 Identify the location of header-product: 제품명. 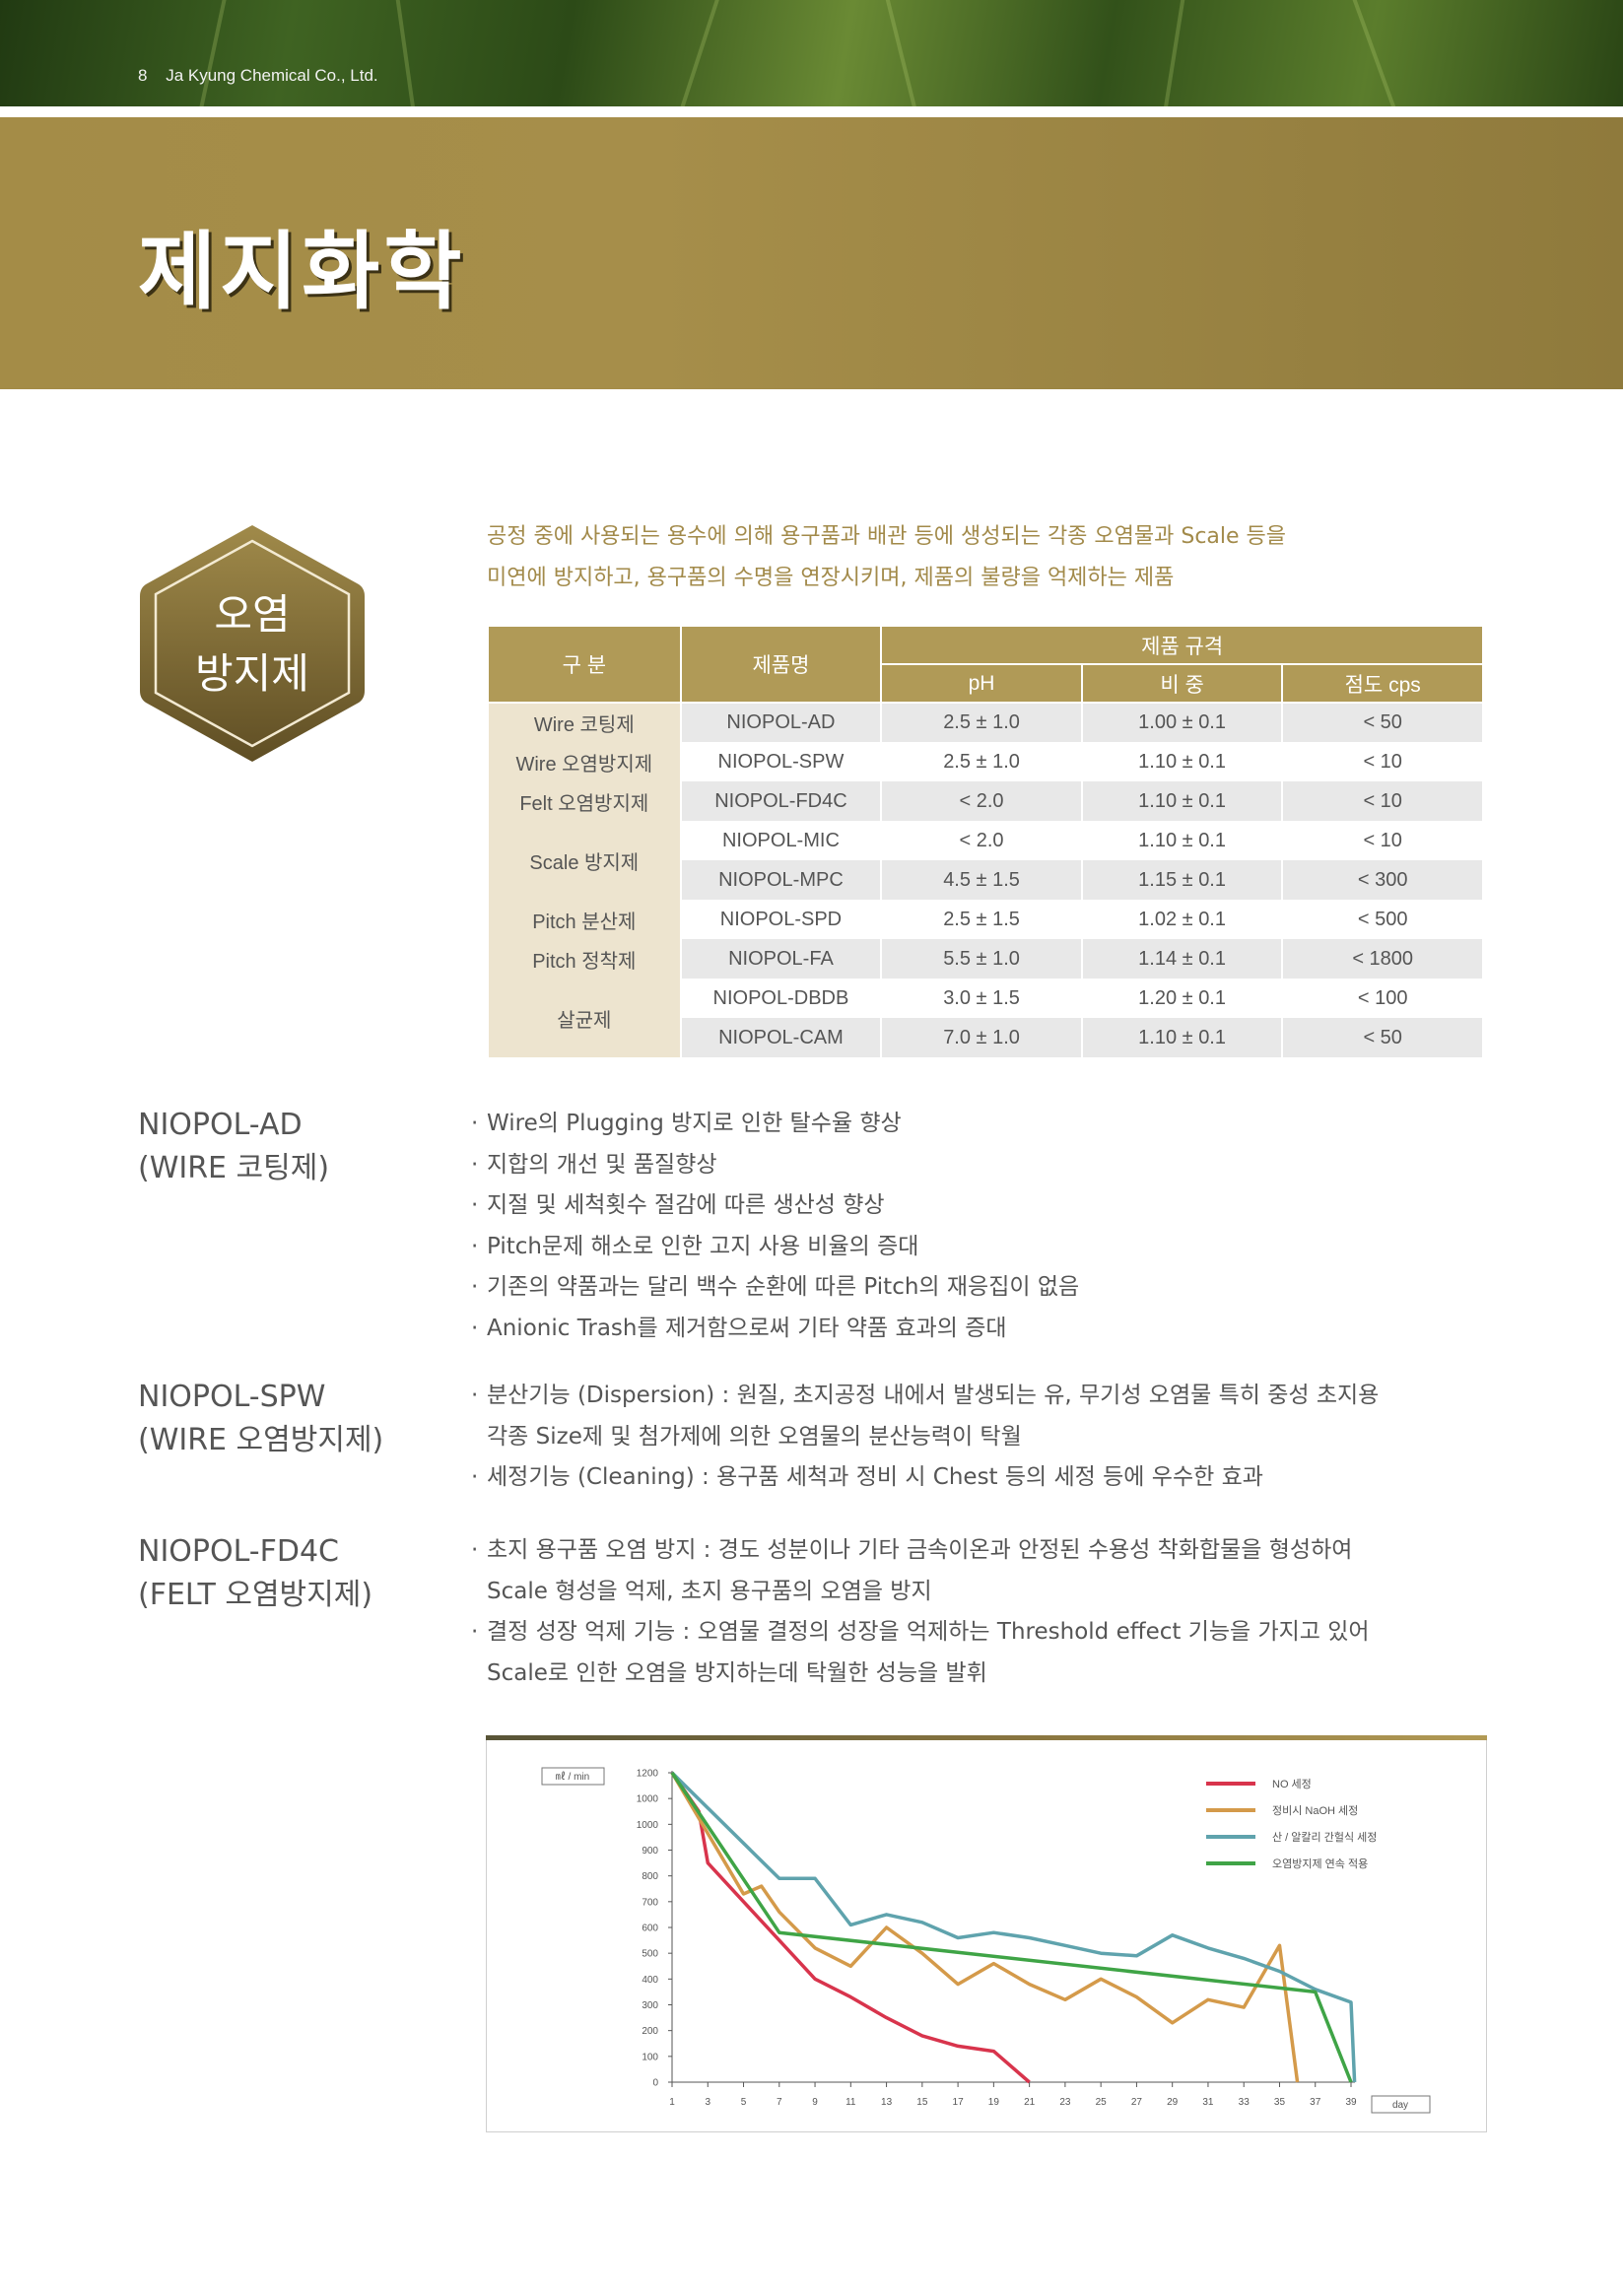
(781, 664).